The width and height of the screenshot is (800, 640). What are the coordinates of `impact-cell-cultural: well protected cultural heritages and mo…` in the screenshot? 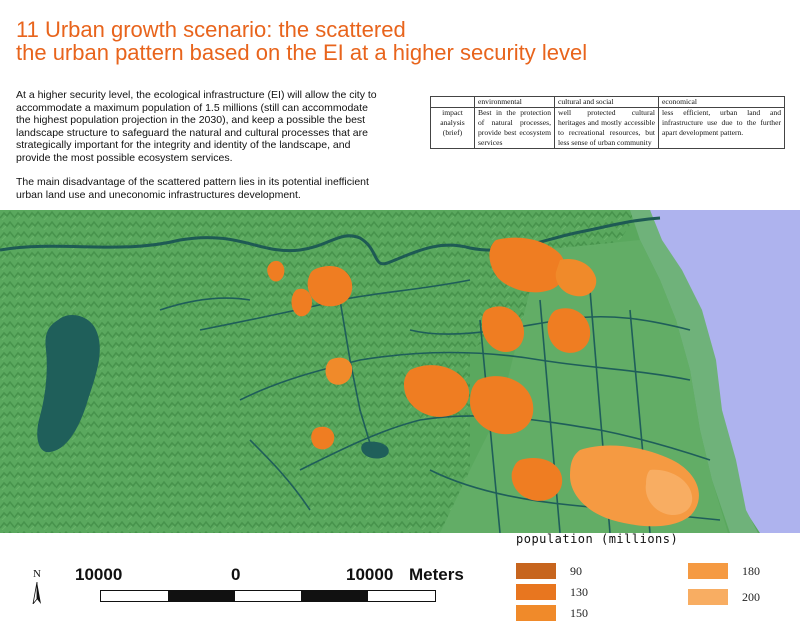 It's located at (606, 128).